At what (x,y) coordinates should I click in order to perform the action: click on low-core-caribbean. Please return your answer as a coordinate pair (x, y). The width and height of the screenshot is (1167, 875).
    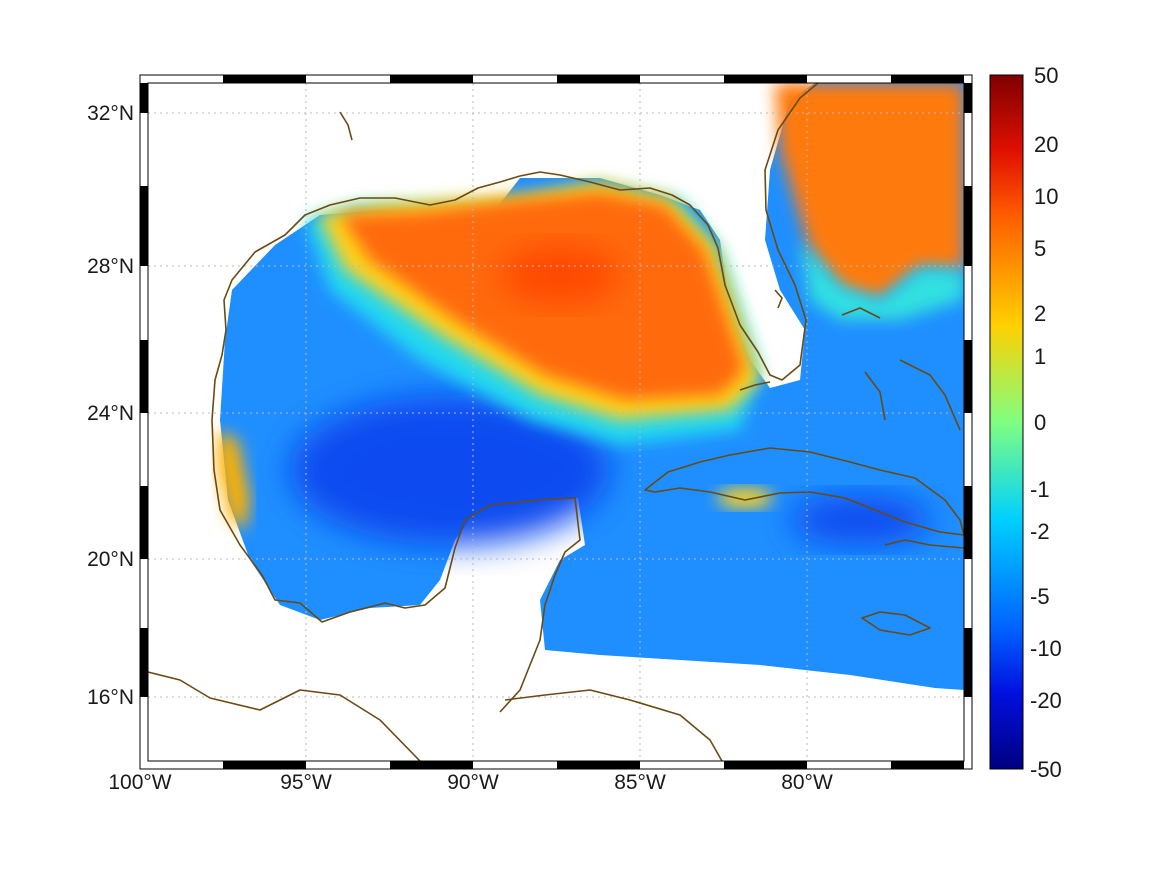
    Looking at the image, I should click on (860, 520).